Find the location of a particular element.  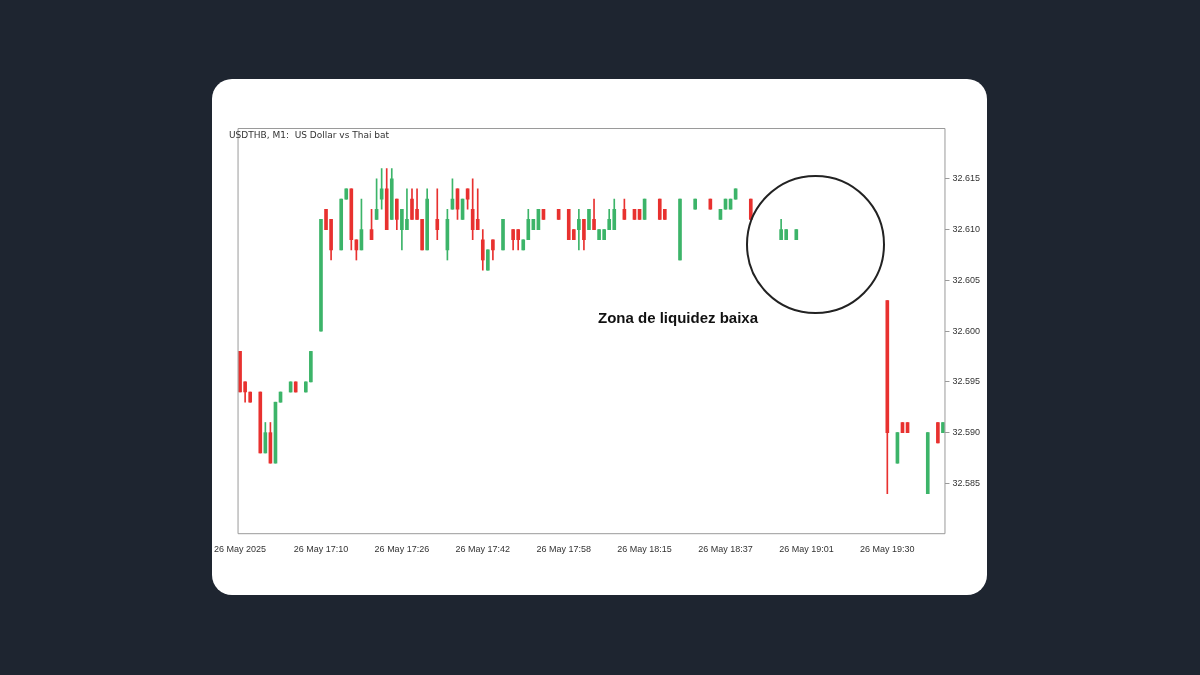

y-tick-label: 32.595 is located at coordinates (966, 381).